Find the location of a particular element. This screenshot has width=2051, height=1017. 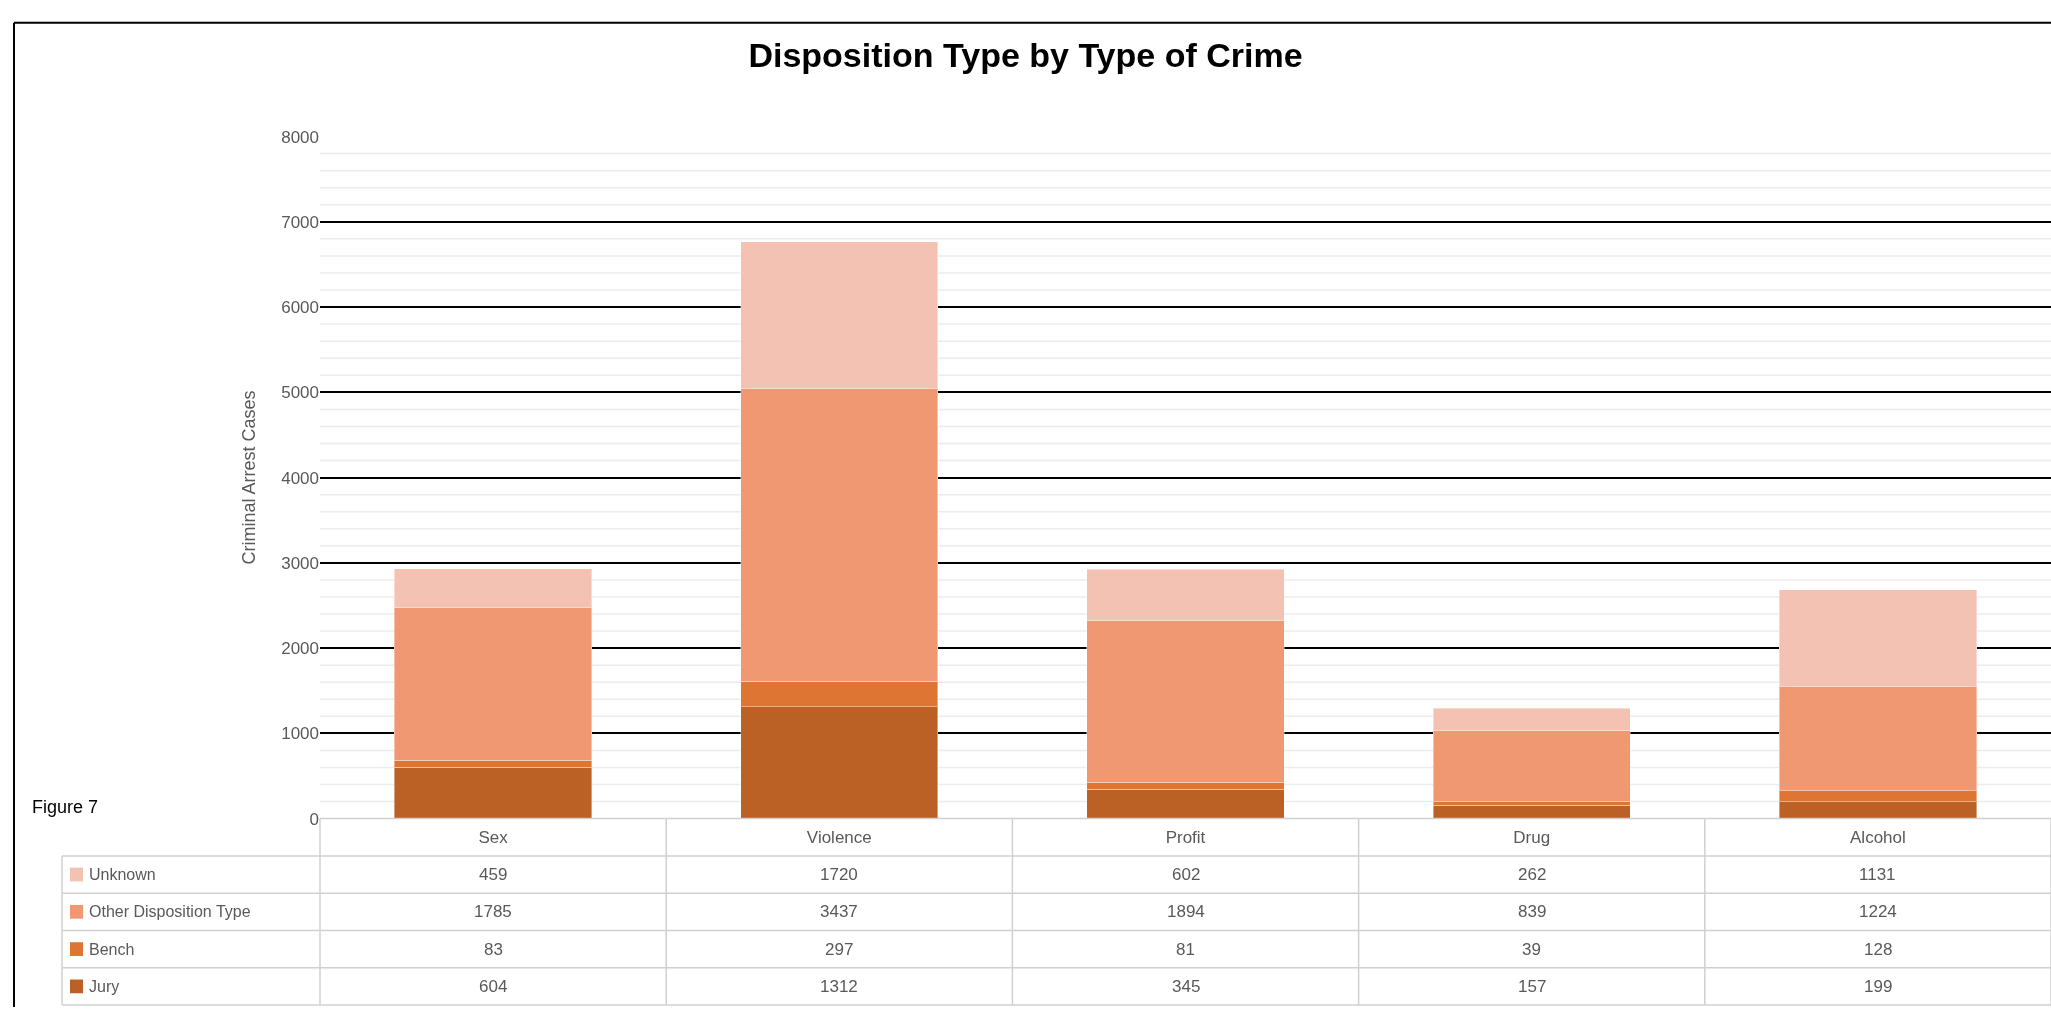

data-label: 1312 is located at coordinates (839, 986).